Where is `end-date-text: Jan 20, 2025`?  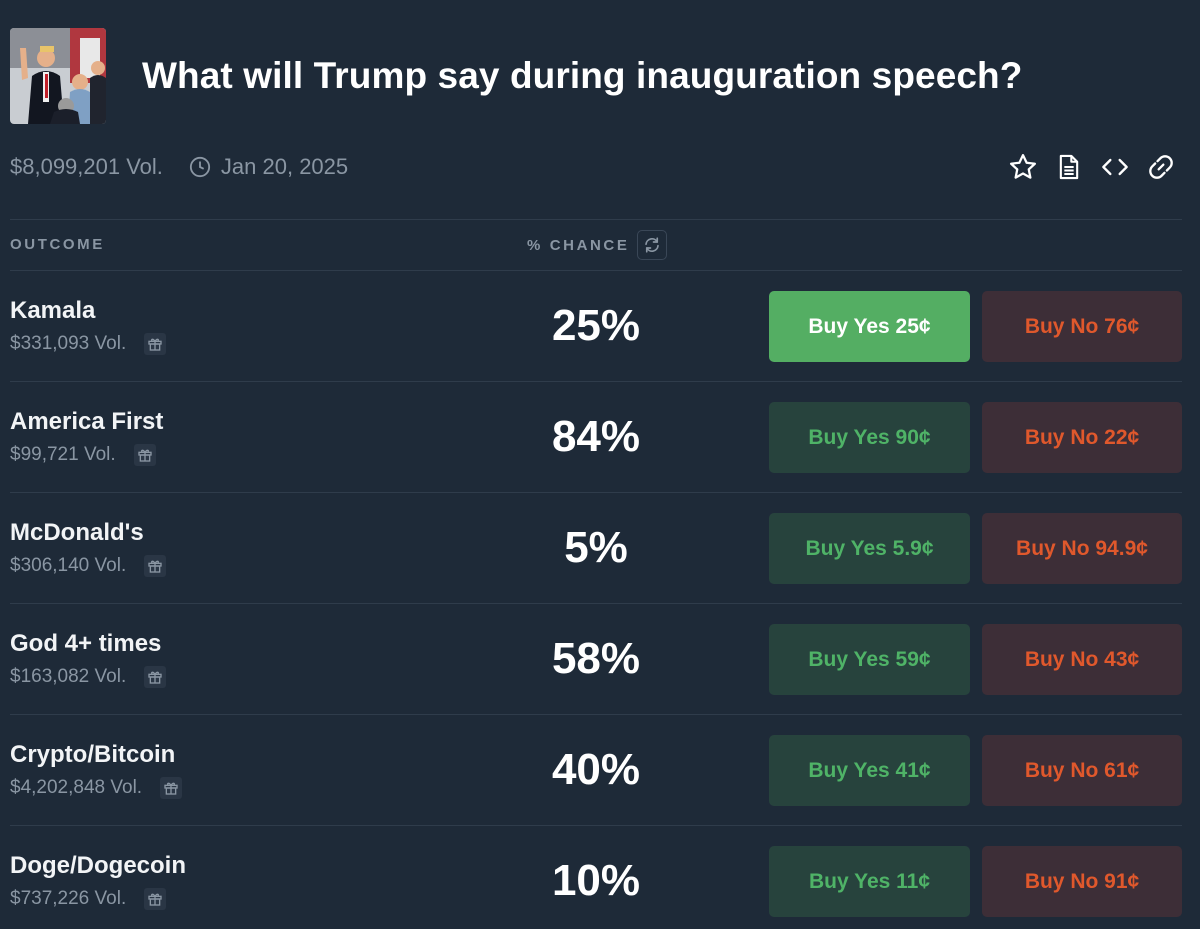 end-date-text: Jan 20, 2025 is located at coordinates (284, 166).